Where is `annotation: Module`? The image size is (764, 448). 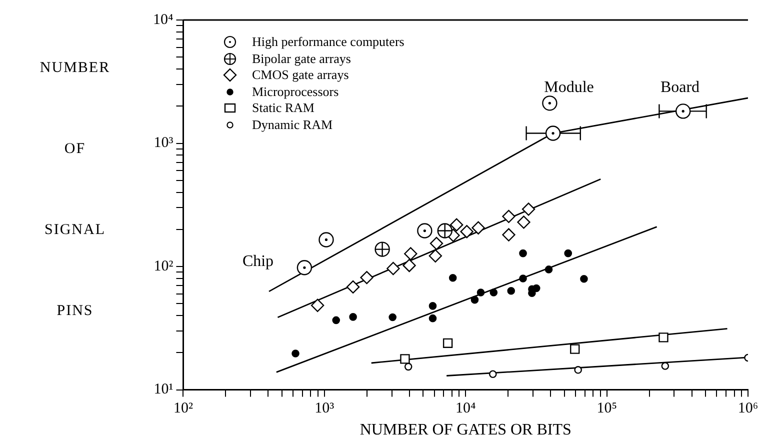
annotation: Module is located at coordinates (569, 87).